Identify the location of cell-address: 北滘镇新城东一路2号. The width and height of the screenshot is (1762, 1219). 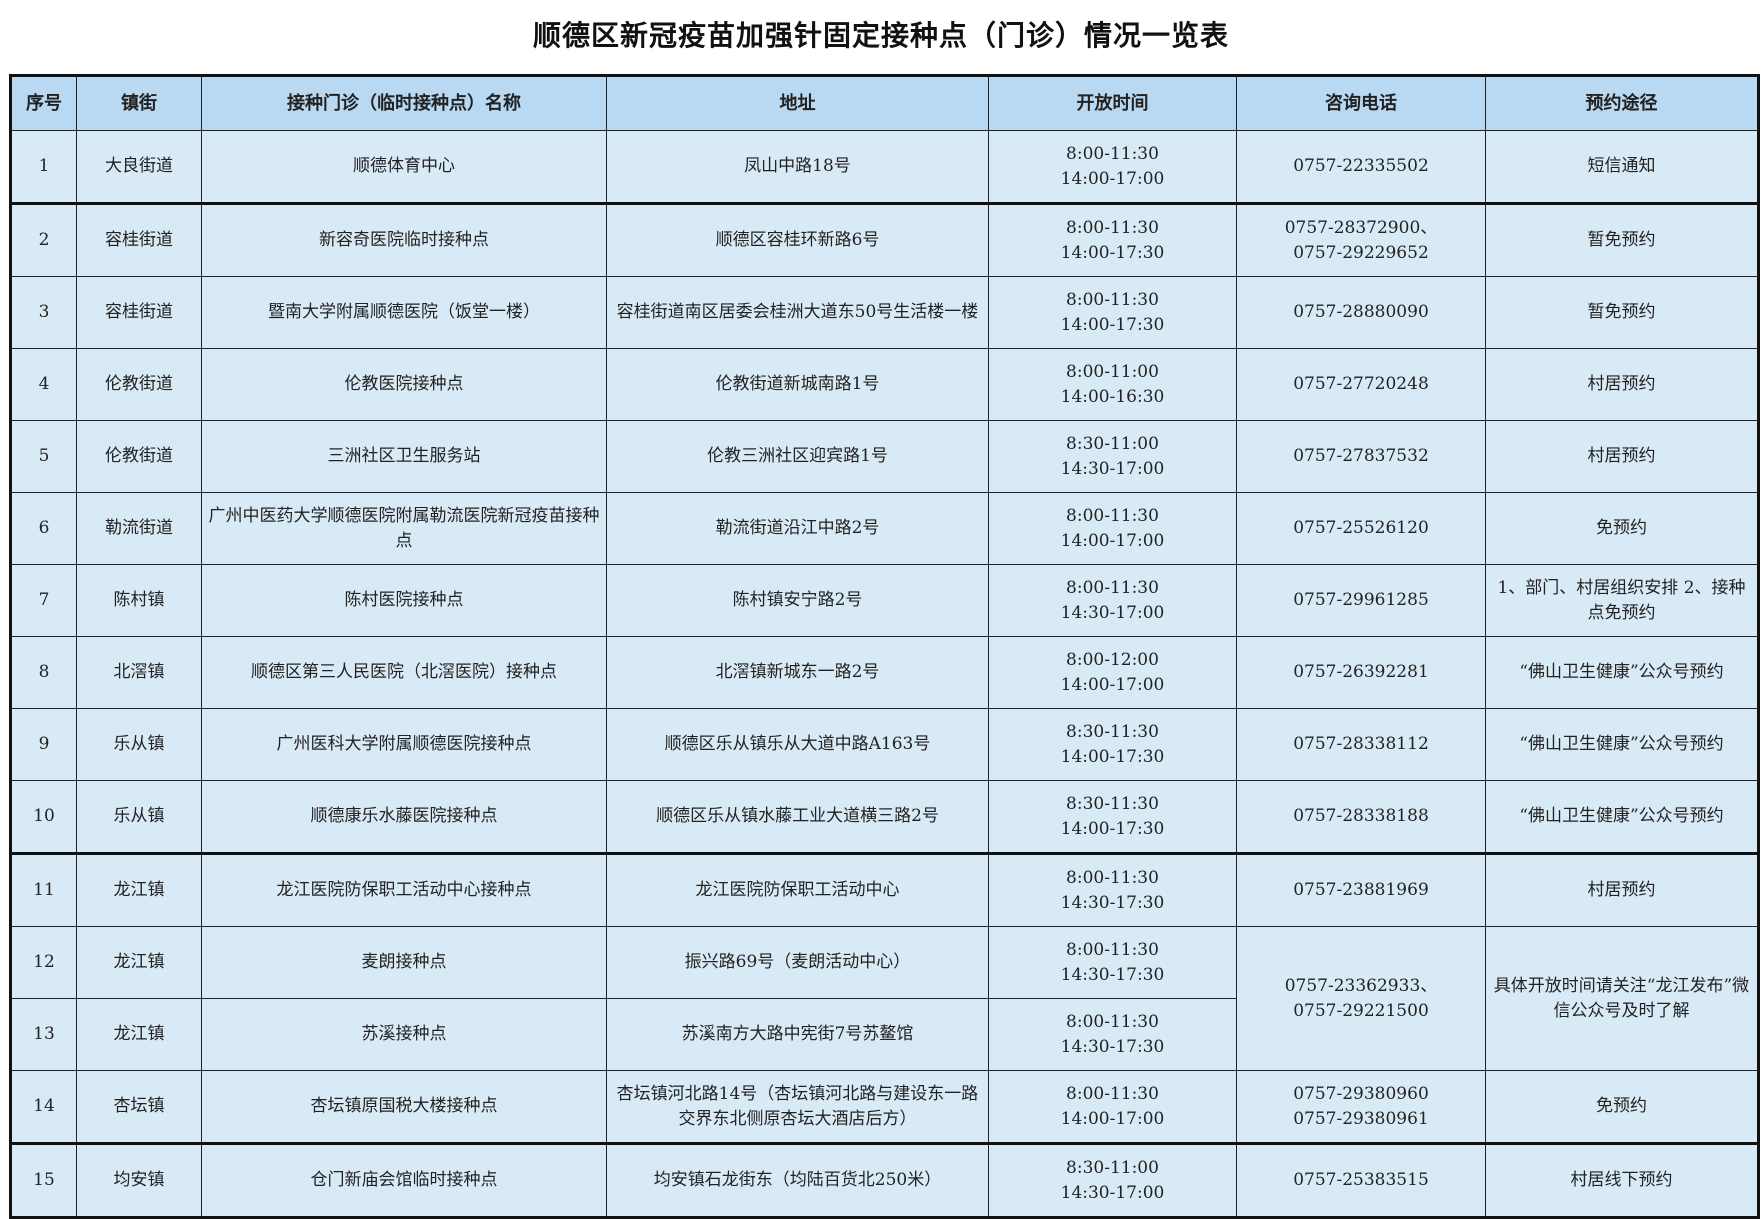
(797, 672).